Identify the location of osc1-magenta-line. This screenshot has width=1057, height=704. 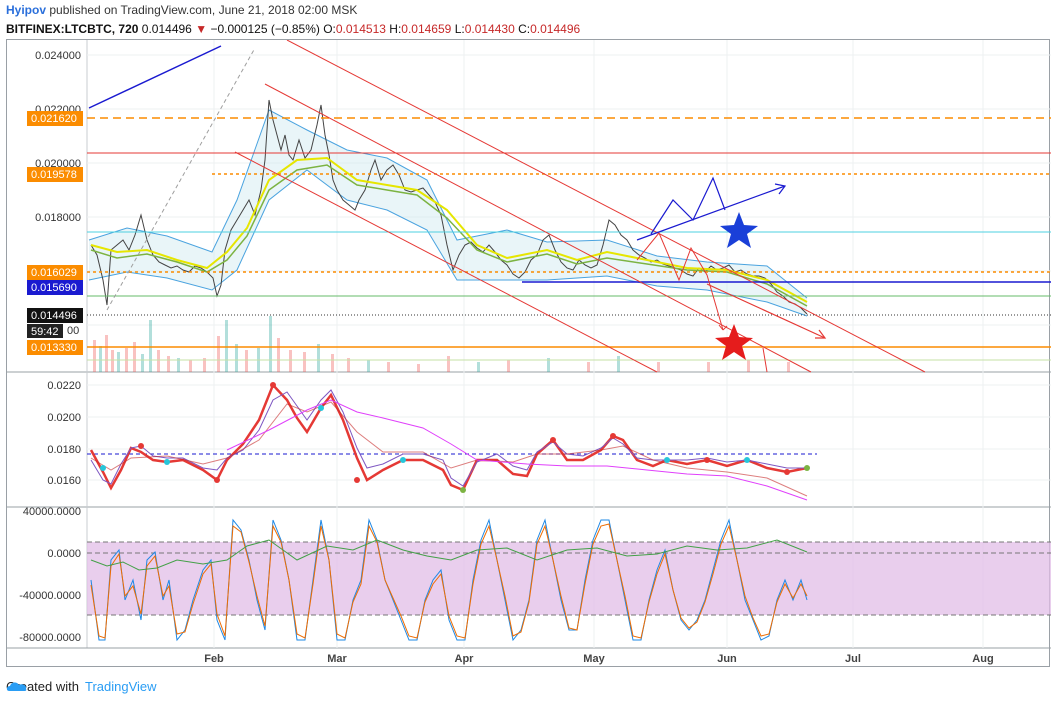
(517, 450).